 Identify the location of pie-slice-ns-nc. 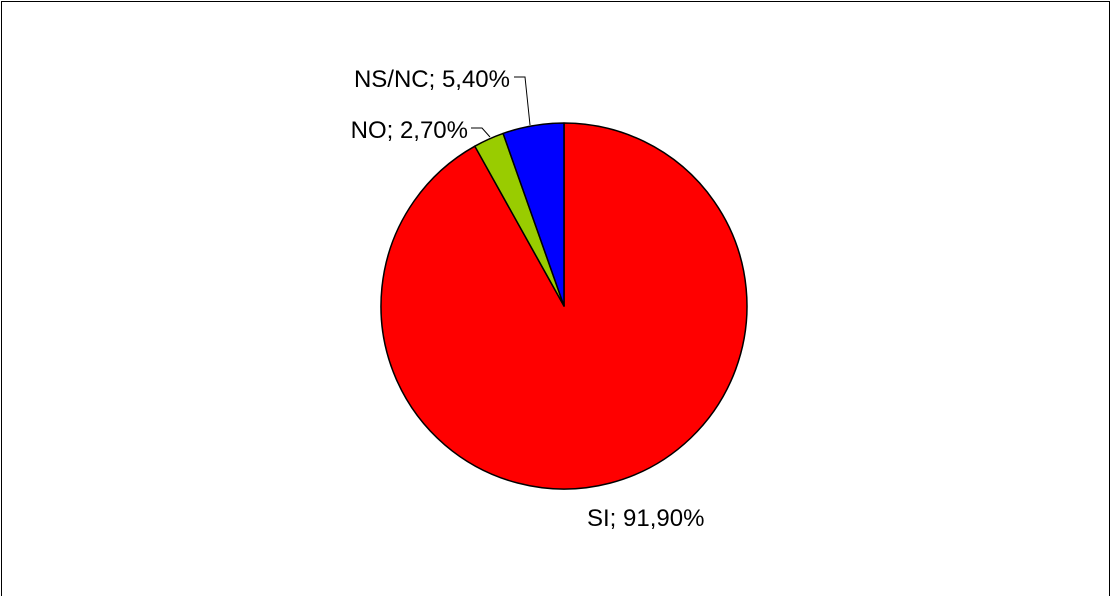
(533, 214).